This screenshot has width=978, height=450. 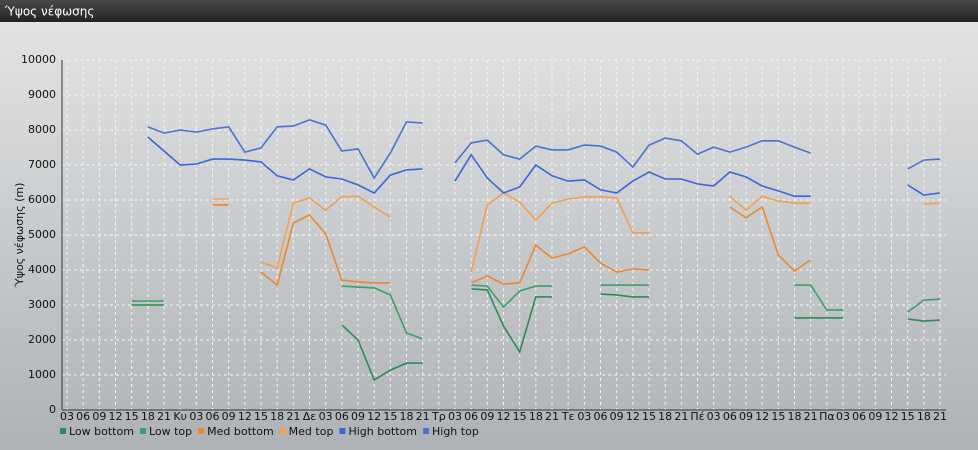 What do you see at coordinates (568, 416) in the screenshot?
I see `x-tick-label: Τε` at bounding box center [568, 416].